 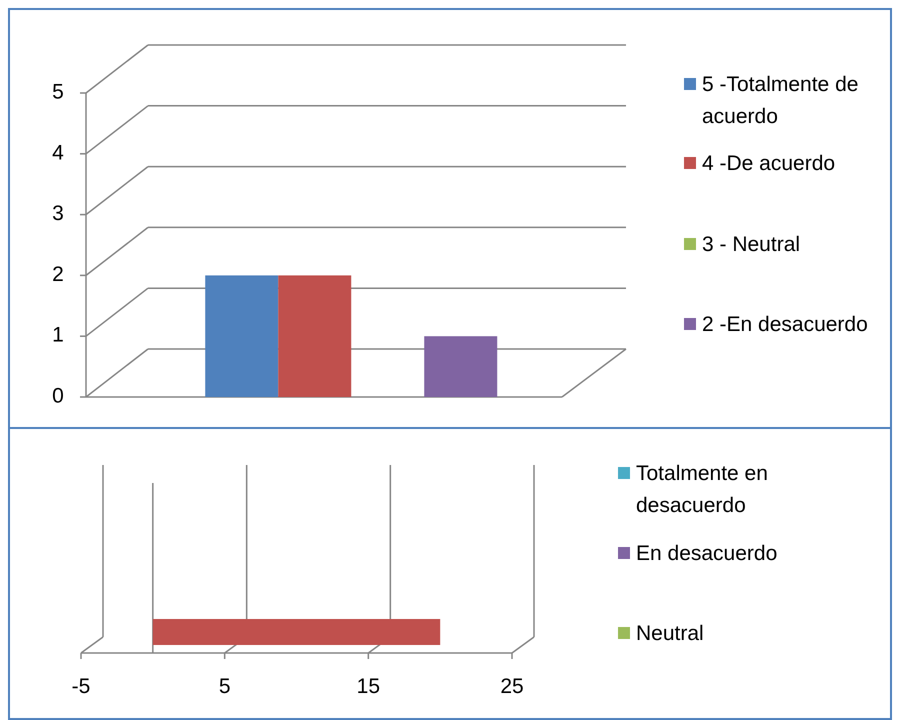 I want to click on legend-label: 4 -De acuerdo, so click(x=769, y=163).